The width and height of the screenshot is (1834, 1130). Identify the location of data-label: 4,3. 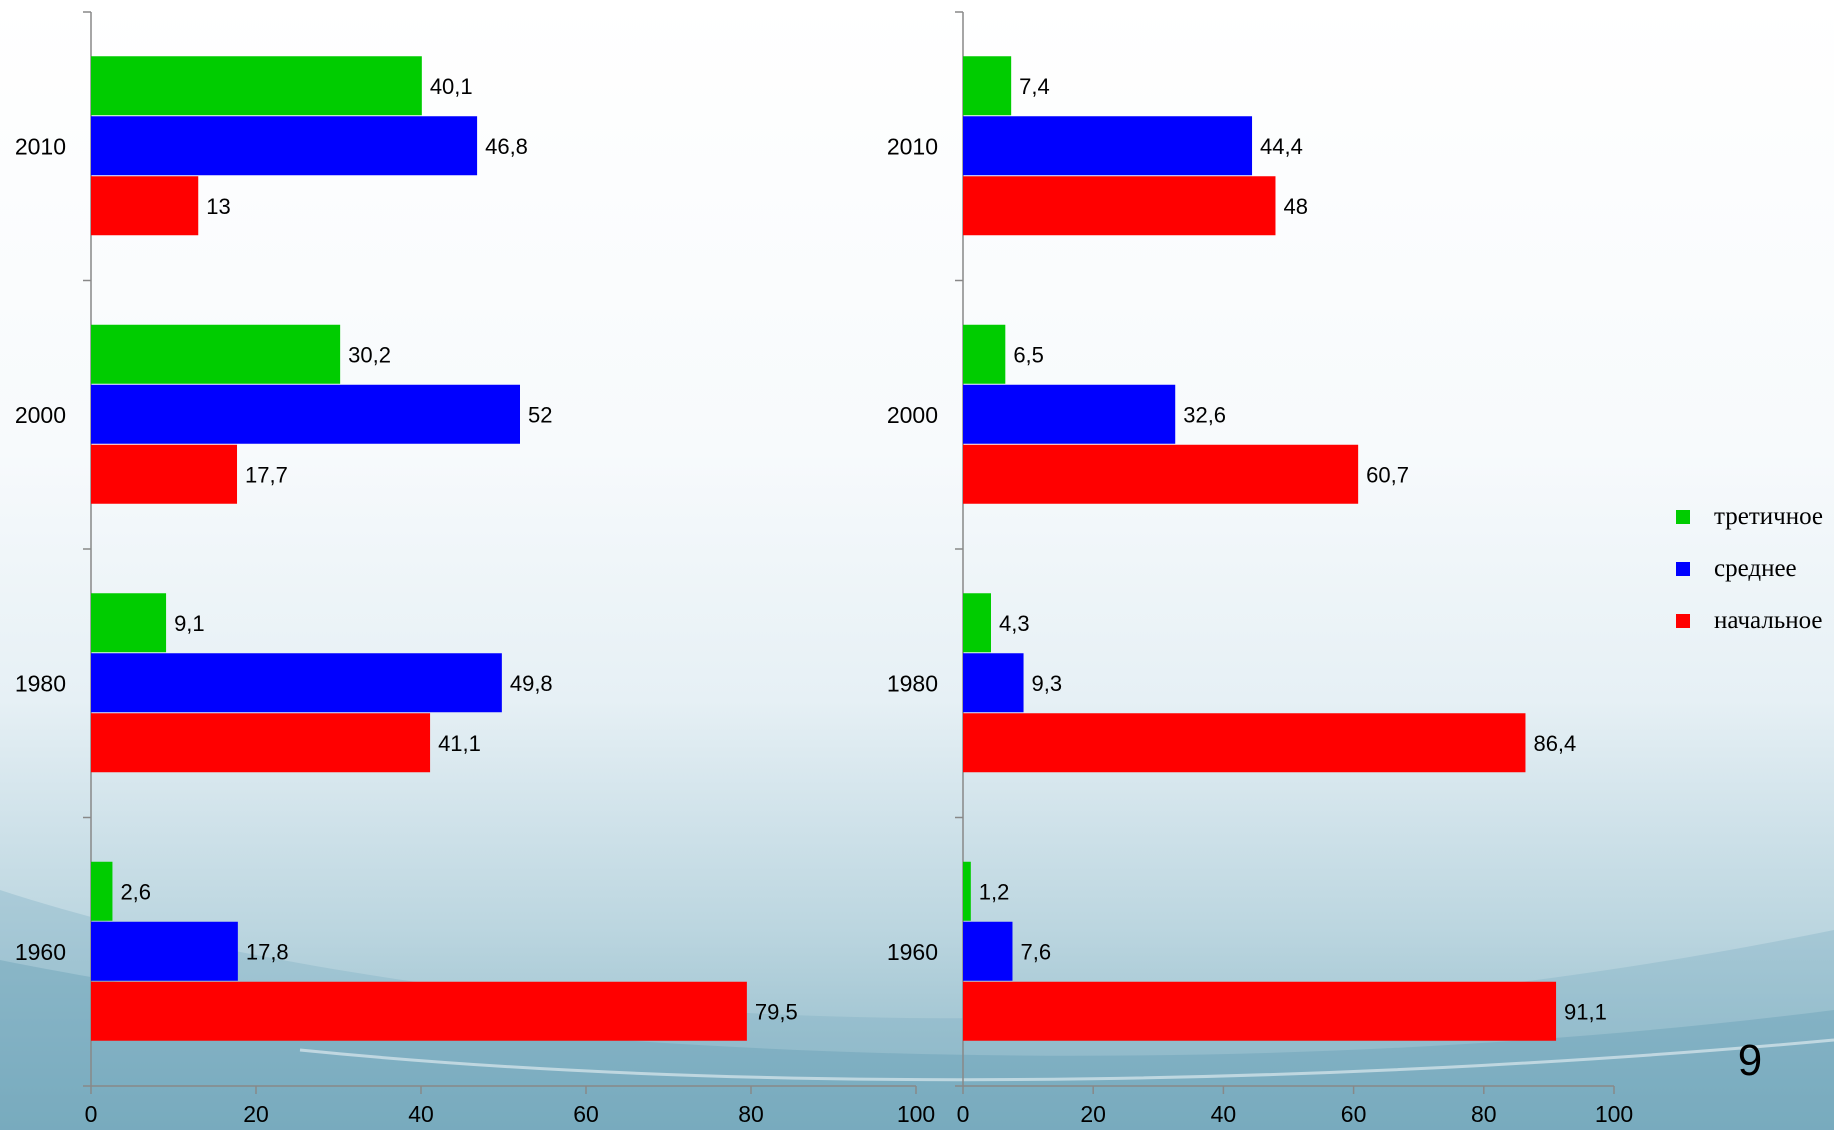
(1014, 623).